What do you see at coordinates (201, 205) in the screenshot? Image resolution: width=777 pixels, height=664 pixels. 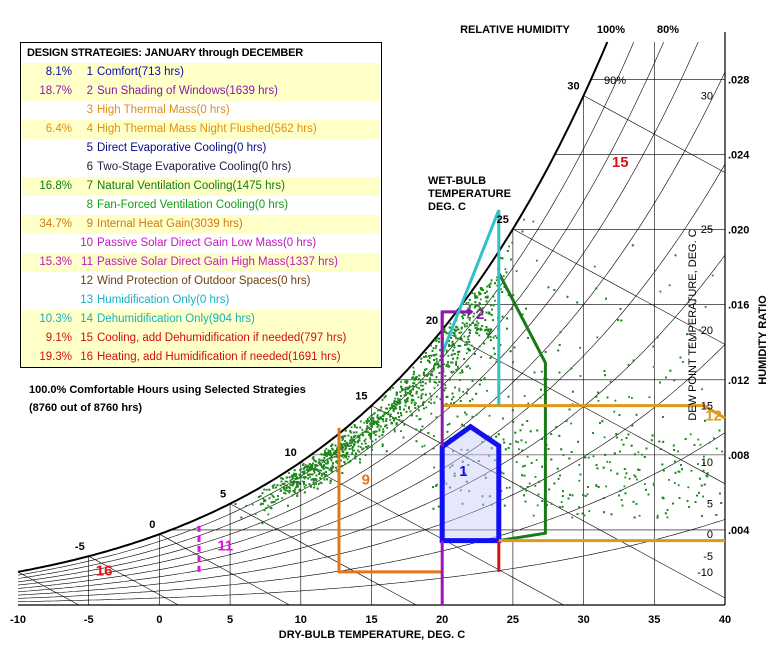 I see `legend-item-8: 8 Fan-Forced Ventilation Cooling(0 hrs)` at bounding box center [201, 205].